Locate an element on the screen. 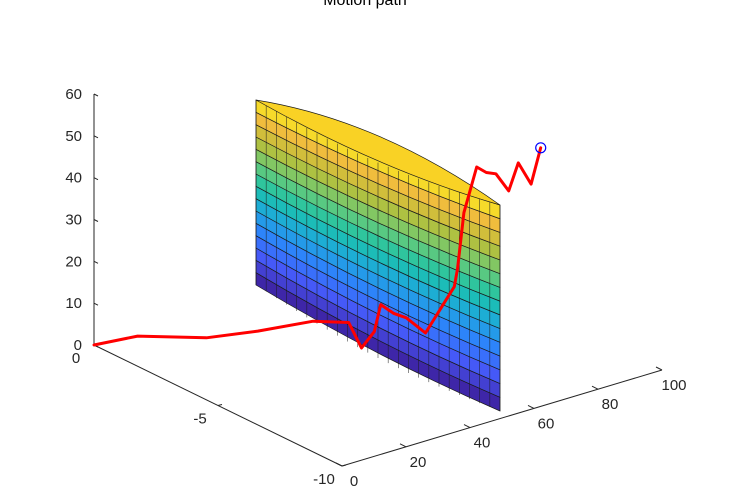 This screenshot has width=730, height=486. x-axis-line is located at coordinates (502, 418).